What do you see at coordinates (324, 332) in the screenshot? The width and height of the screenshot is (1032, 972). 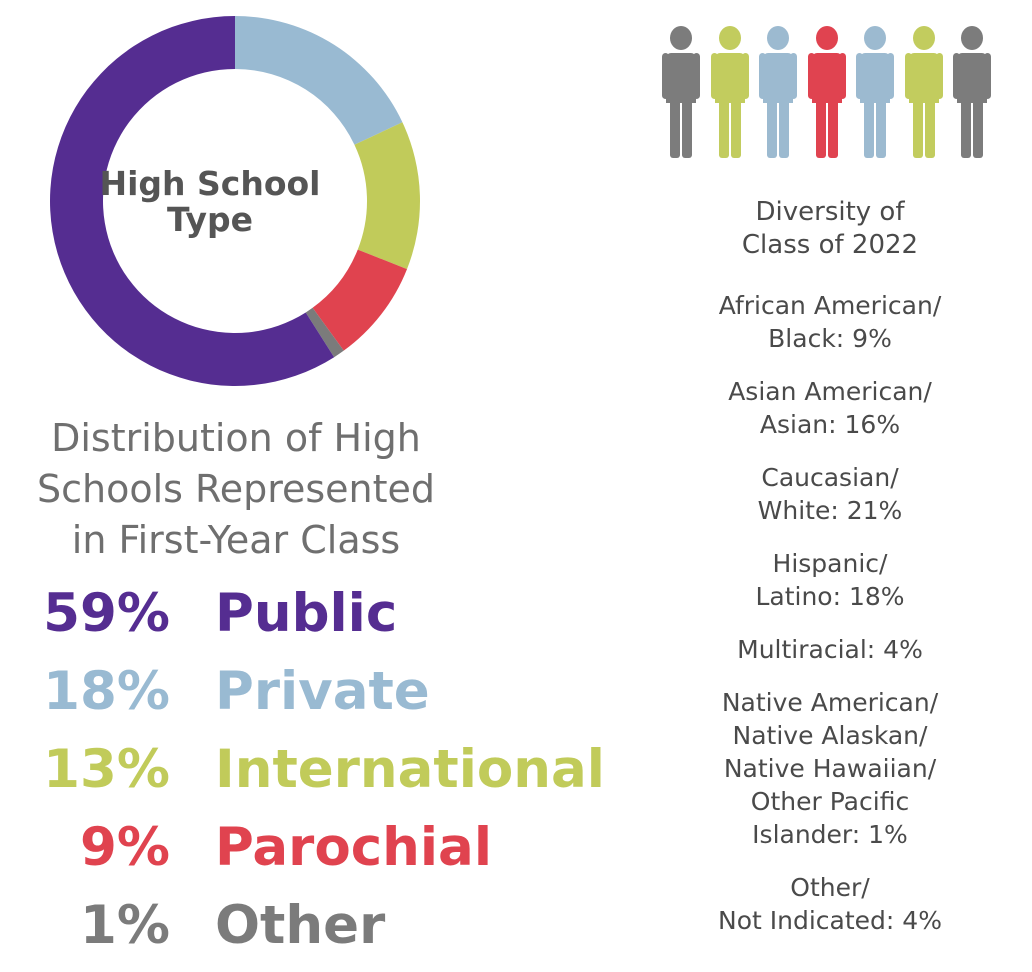 I see `donut-slice-other` at bounding box center [324, 332].